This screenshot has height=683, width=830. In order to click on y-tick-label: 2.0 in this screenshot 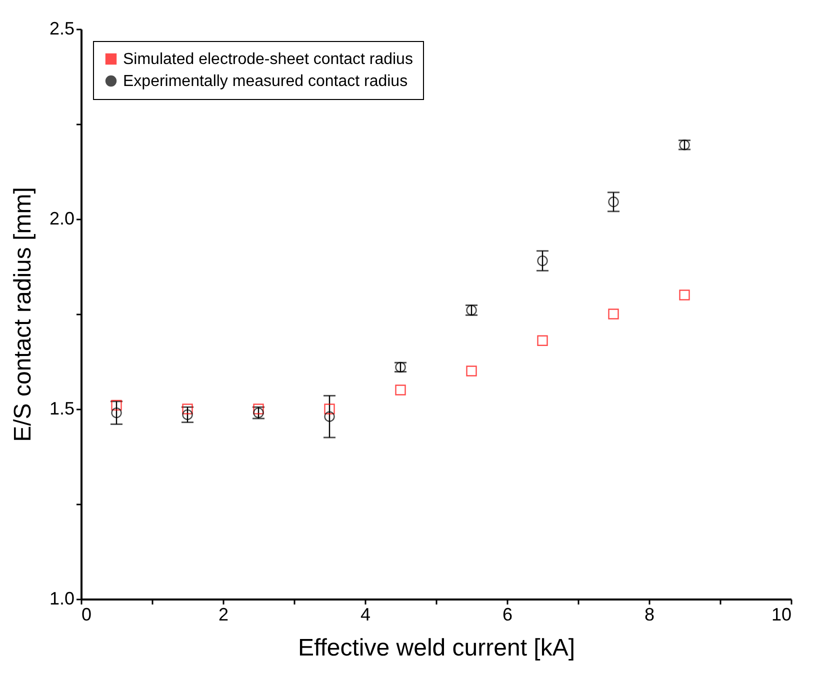, I will do `click(61, 218)`.